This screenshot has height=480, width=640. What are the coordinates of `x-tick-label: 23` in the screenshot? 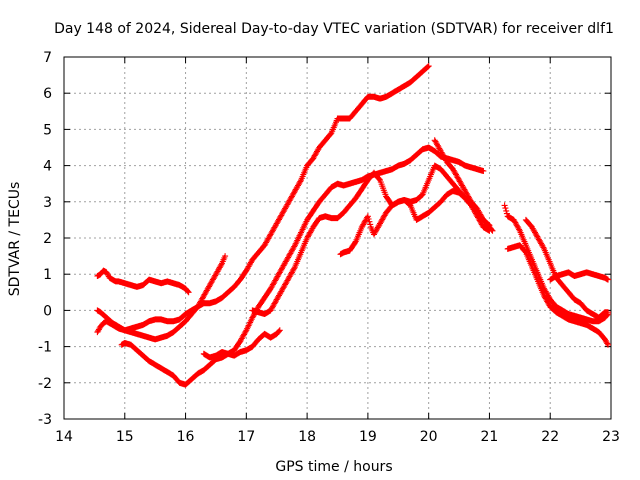 It's located at (611, 437).